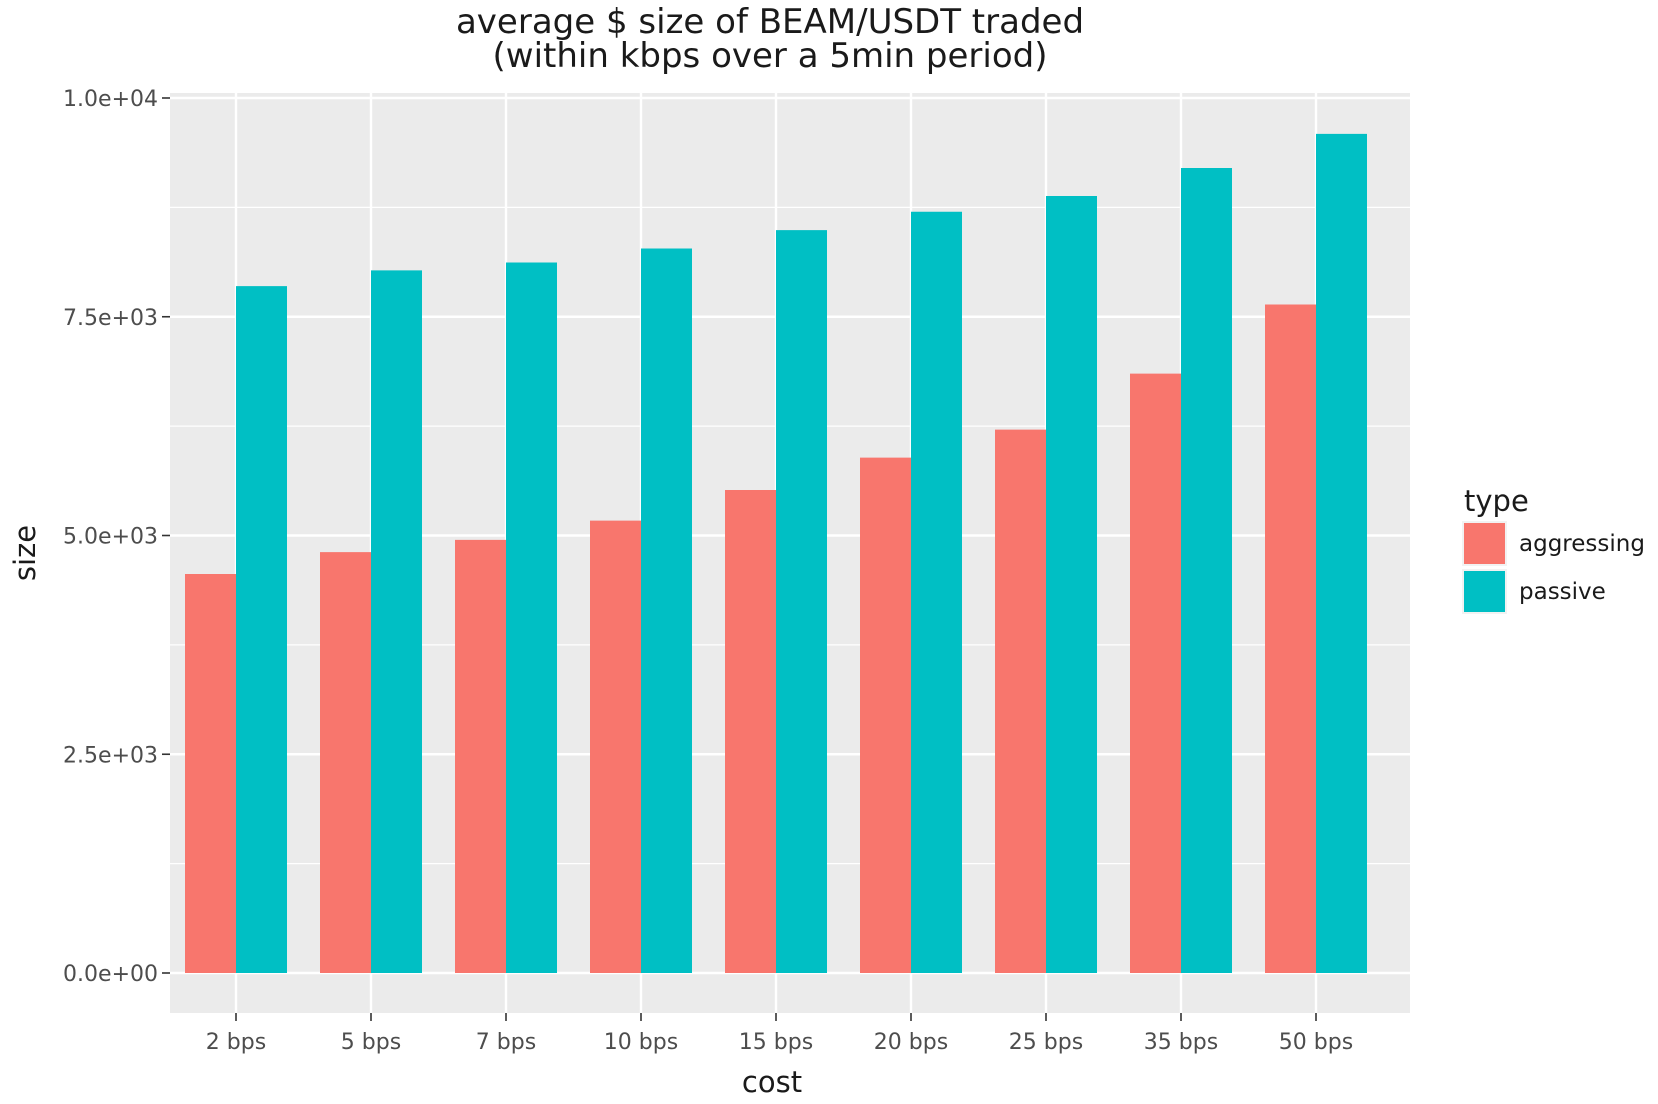 Image resolution: width=1658 pixels, height=1104 pixels. What do you see at coordinates (371, 1042) in the screenshot?
I see `x-tick-label: 5 bps` at bounding box center [371, 1042].